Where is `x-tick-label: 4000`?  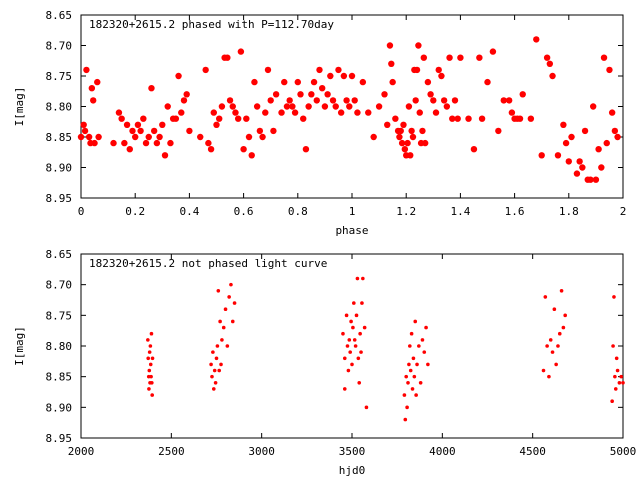
x-tick-label: 4000 is located at coordinates (442, 451).